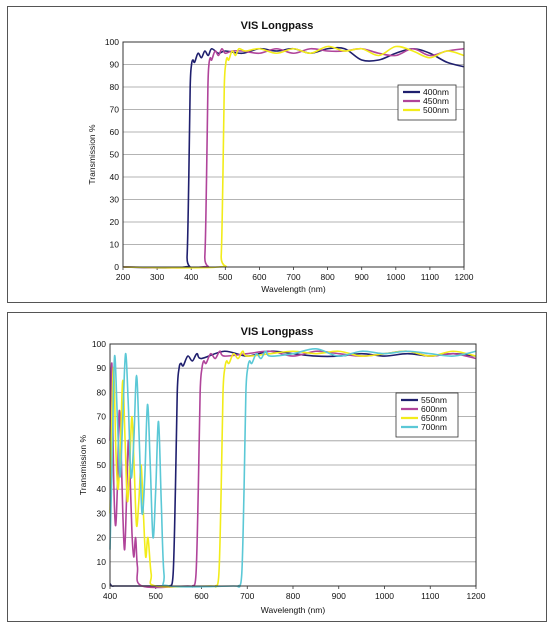 This screenshot has width=555, height=631. I want to click on legend-entry: 450nm, so click(436, 101).